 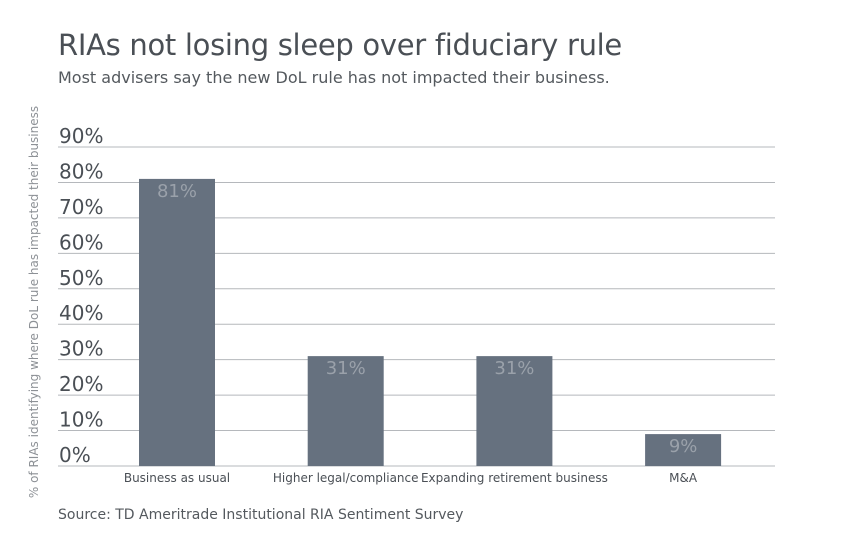 I want to click on y-tick-label: 40%, so click(x=81, y=313).